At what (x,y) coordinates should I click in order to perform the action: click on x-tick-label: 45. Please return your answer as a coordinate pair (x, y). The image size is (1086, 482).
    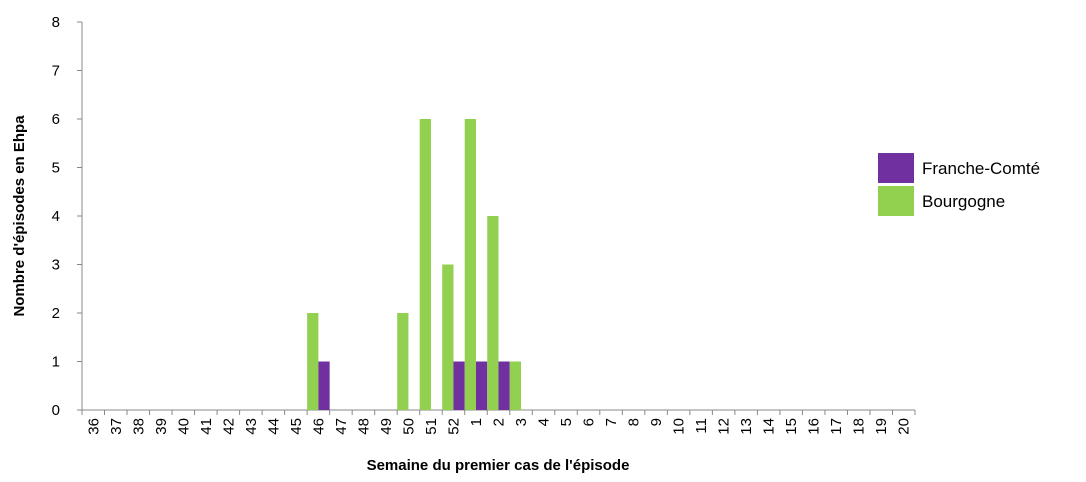
    Looking at the image, I should click on (296, 426).